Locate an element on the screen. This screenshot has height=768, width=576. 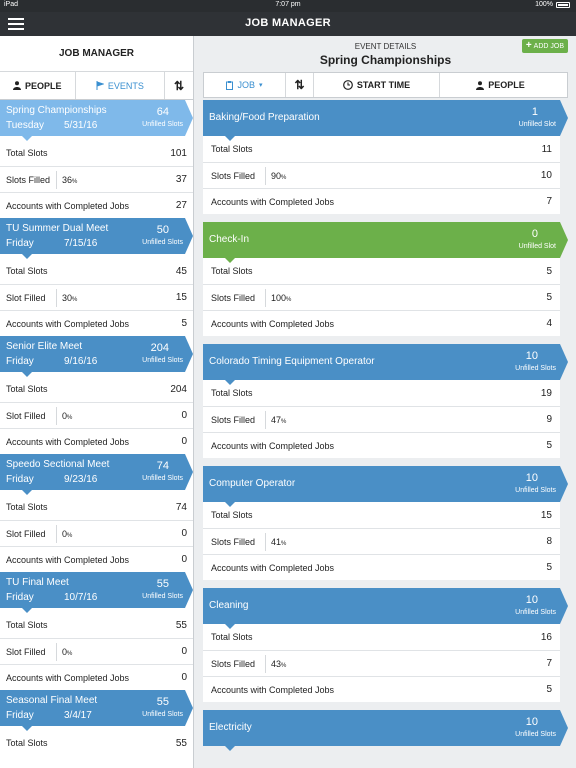
event-date: 9/16/16 is located at coordinates (81, 361).